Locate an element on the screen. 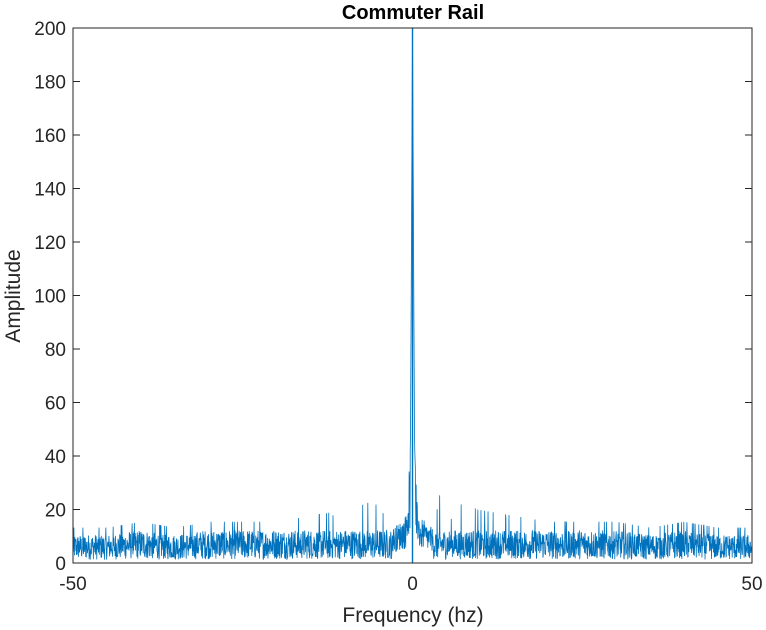 The width and height of the screenshot is (766, 630). y-tick-label: 80 is located at coordinates (55, 350).